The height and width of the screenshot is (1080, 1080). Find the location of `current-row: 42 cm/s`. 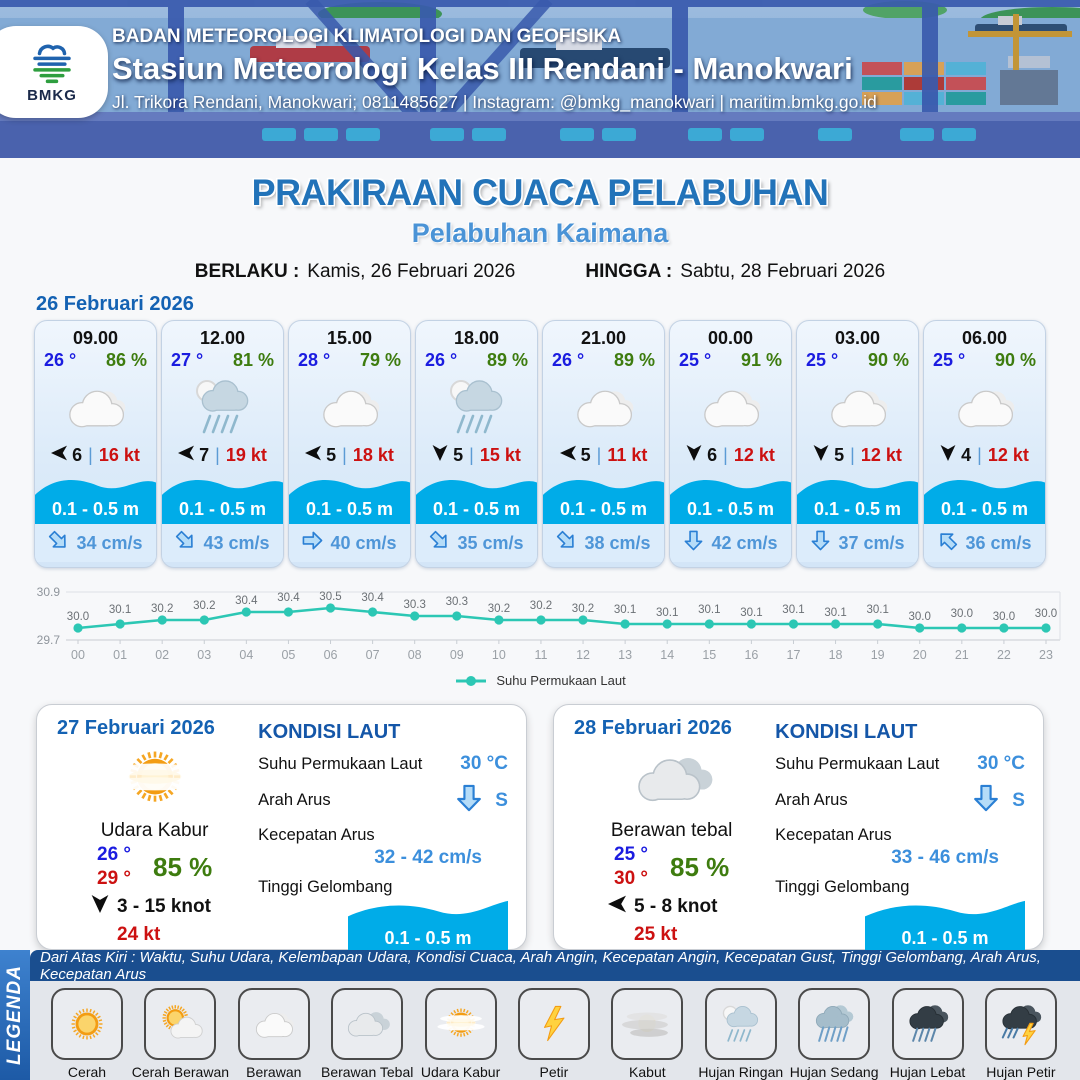

current-row: 42 cm/s is located at coordinates (730, 543).